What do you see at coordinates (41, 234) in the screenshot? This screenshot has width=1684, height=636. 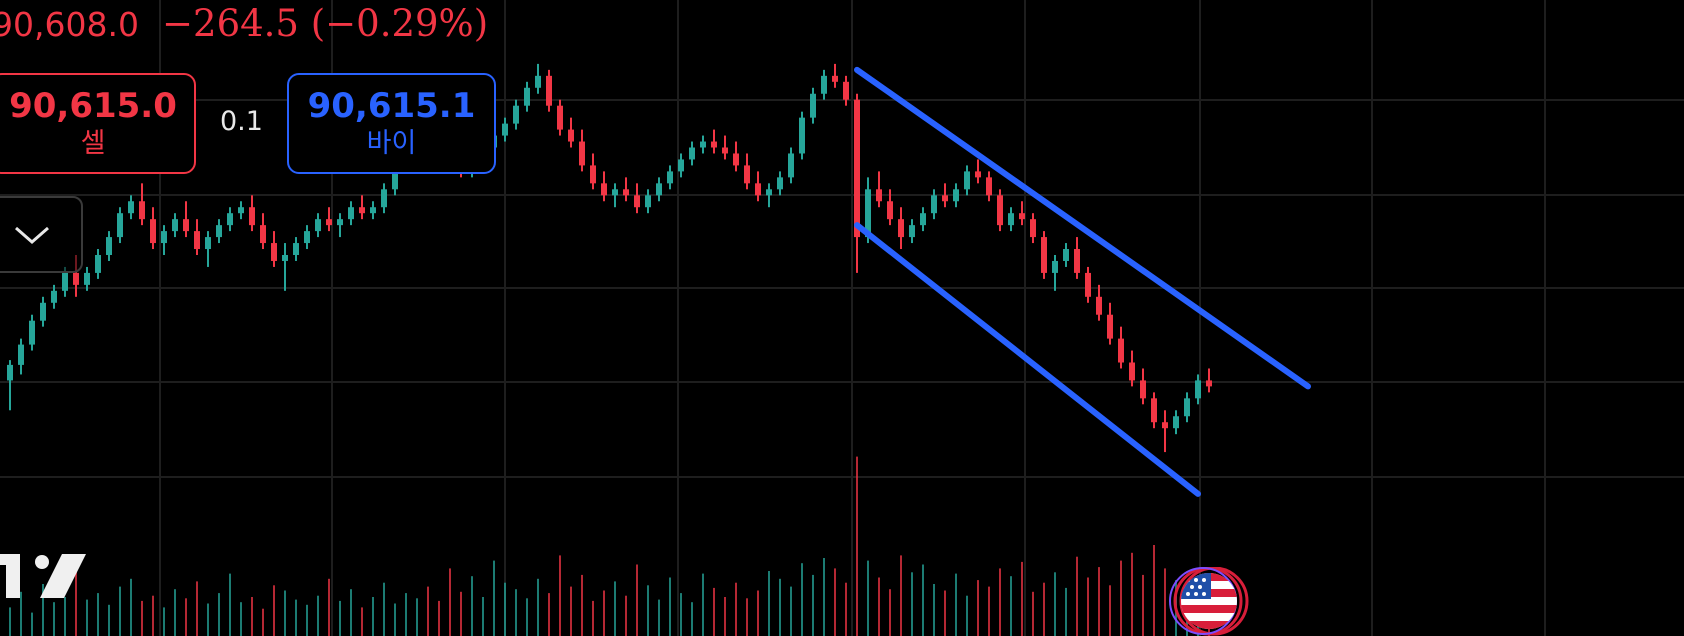 I see `collapse-toggle-button` at bounding box center [41, 234].